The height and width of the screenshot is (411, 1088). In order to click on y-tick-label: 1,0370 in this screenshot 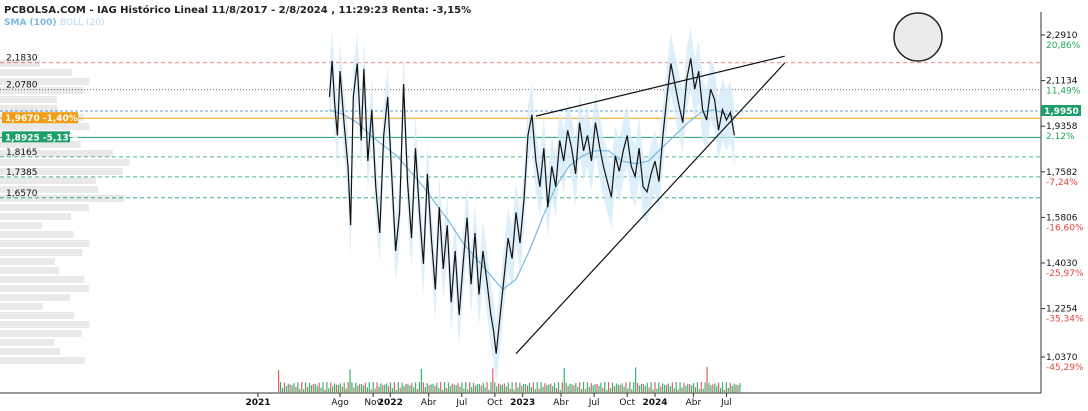, I will do `click(1062, 358)`.